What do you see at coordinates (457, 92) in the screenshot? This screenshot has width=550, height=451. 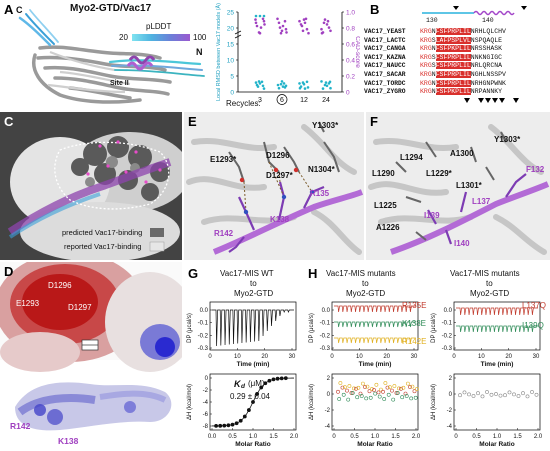 I see `alignment-row: VAC17_ZYGRO KRGNFSFPKPLILNRPANNKY` at bounding box center [457, 92].